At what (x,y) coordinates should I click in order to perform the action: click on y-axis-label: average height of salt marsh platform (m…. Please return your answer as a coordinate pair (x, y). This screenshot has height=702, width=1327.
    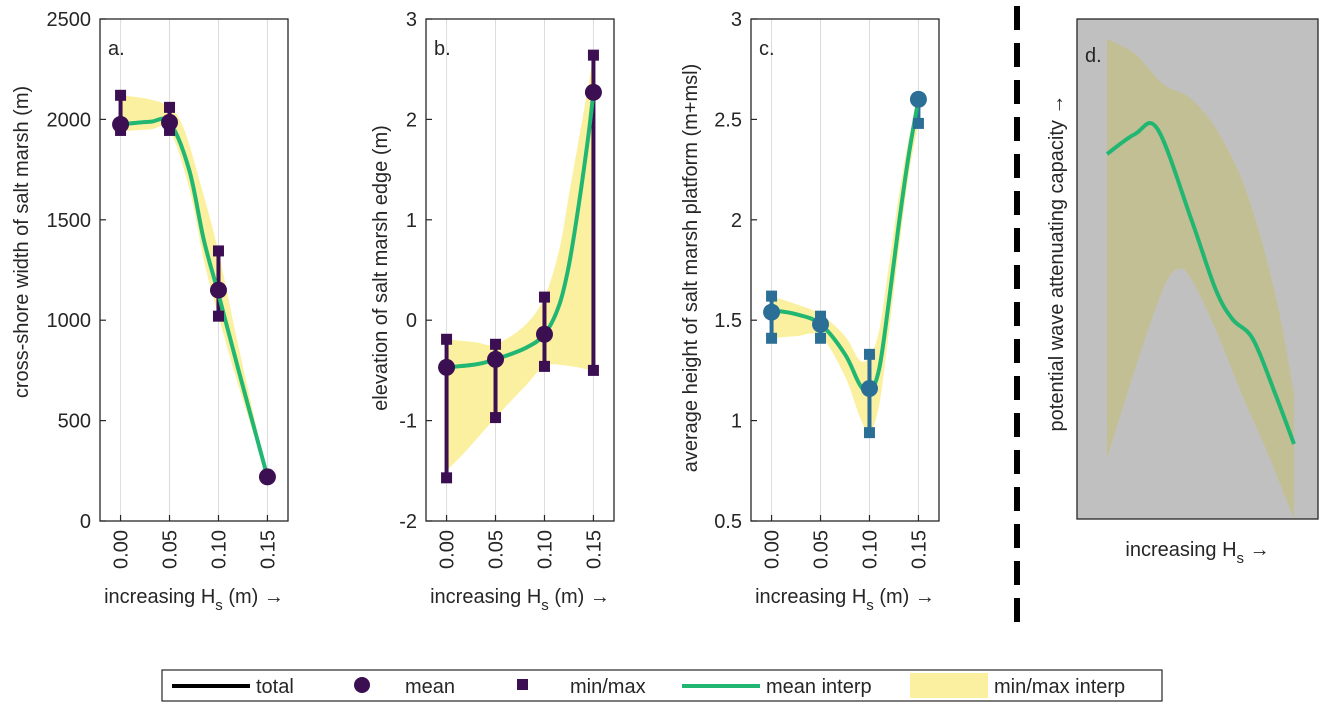
    Looking at the image, I should click on (691, 268).